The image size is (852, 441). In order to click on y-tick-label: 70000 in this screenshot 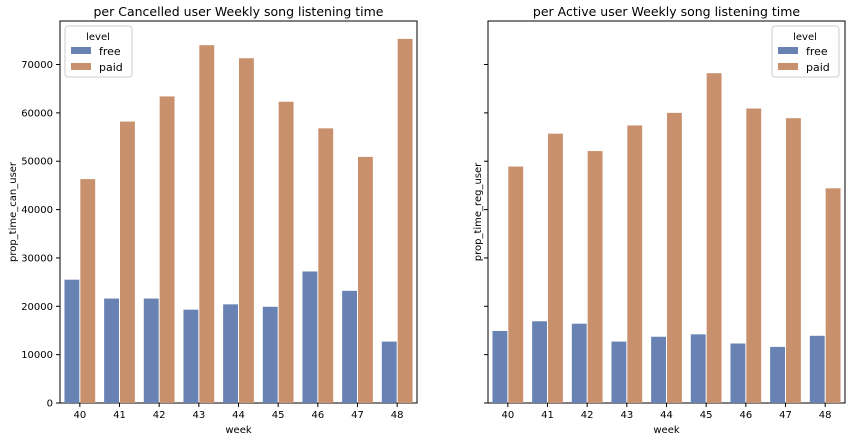, I will do `click(37, 65)`.